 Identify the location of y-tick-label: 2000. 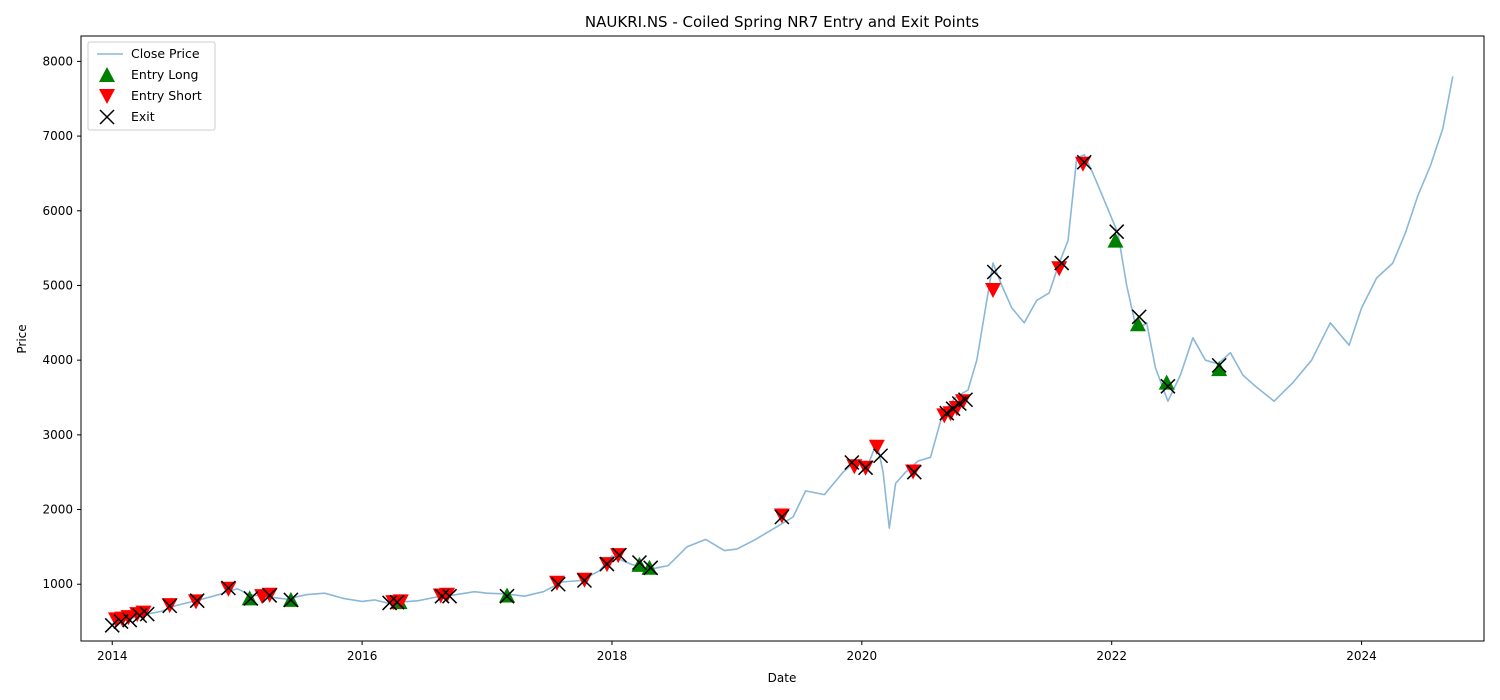
(57, 510).